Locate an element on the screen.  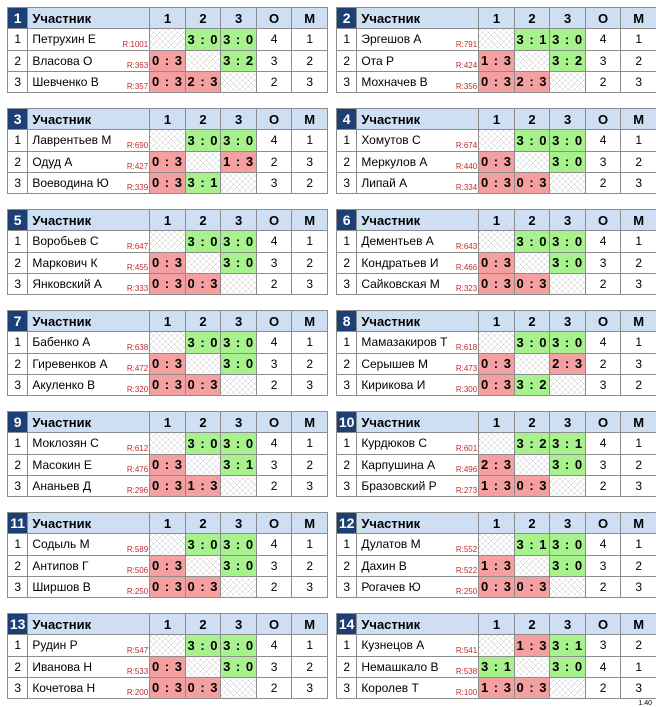
player-name: Хомутов С is located at coordinates (391, 140).